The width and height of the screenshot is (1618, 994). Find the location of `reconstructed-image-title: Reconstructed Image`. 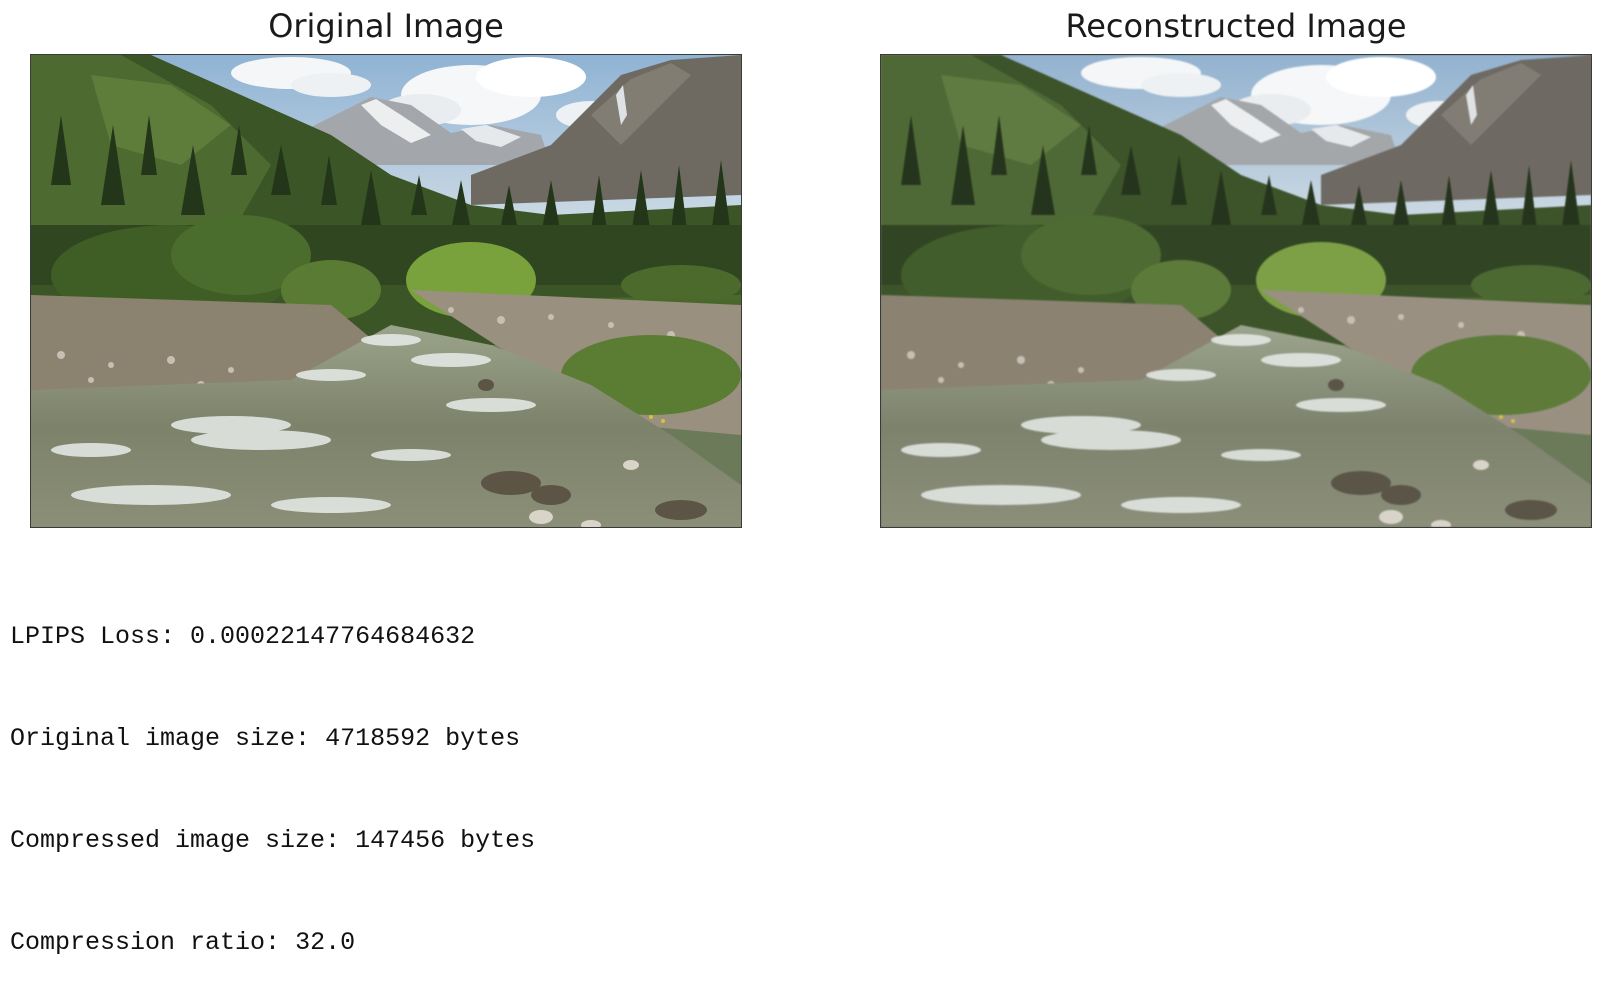

reconstructed-image-title: Reconstructed Image is located at coordinates (1236, 26).